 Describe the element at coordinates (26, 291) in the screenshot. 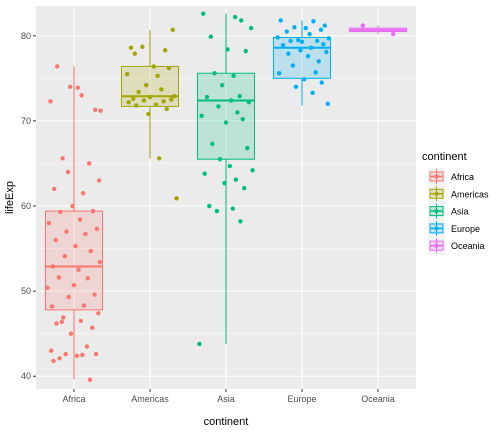

I see `y-tick-label: 50` at that location.